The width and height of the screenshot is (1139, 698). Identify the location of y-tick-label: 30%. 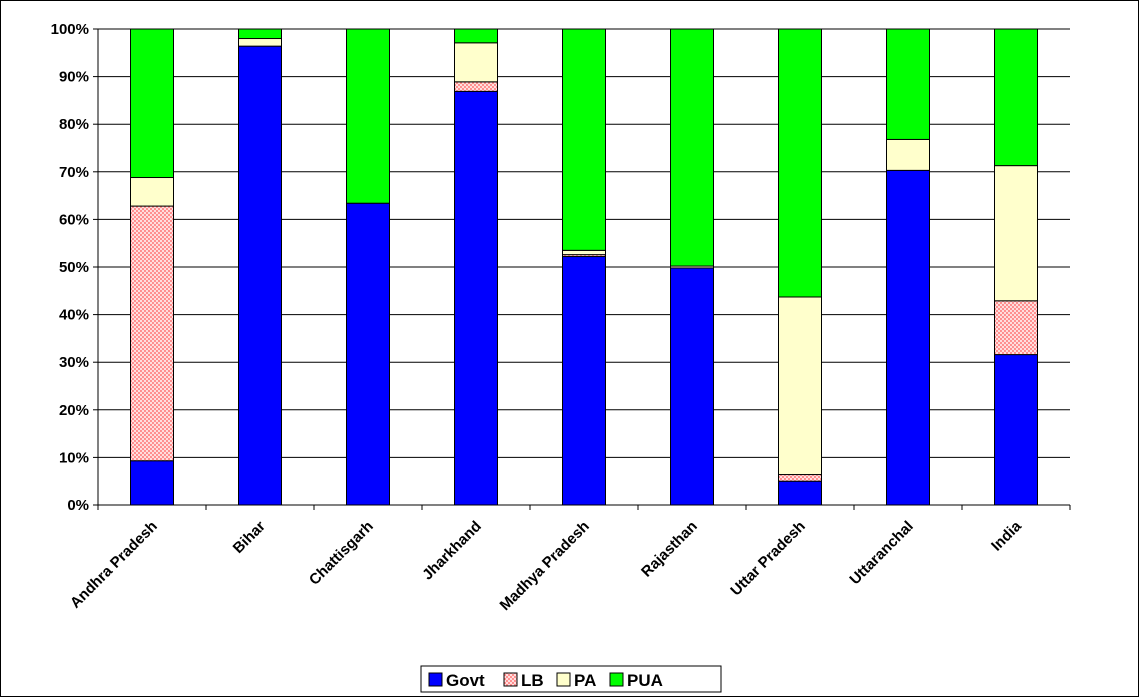
(74, 362).